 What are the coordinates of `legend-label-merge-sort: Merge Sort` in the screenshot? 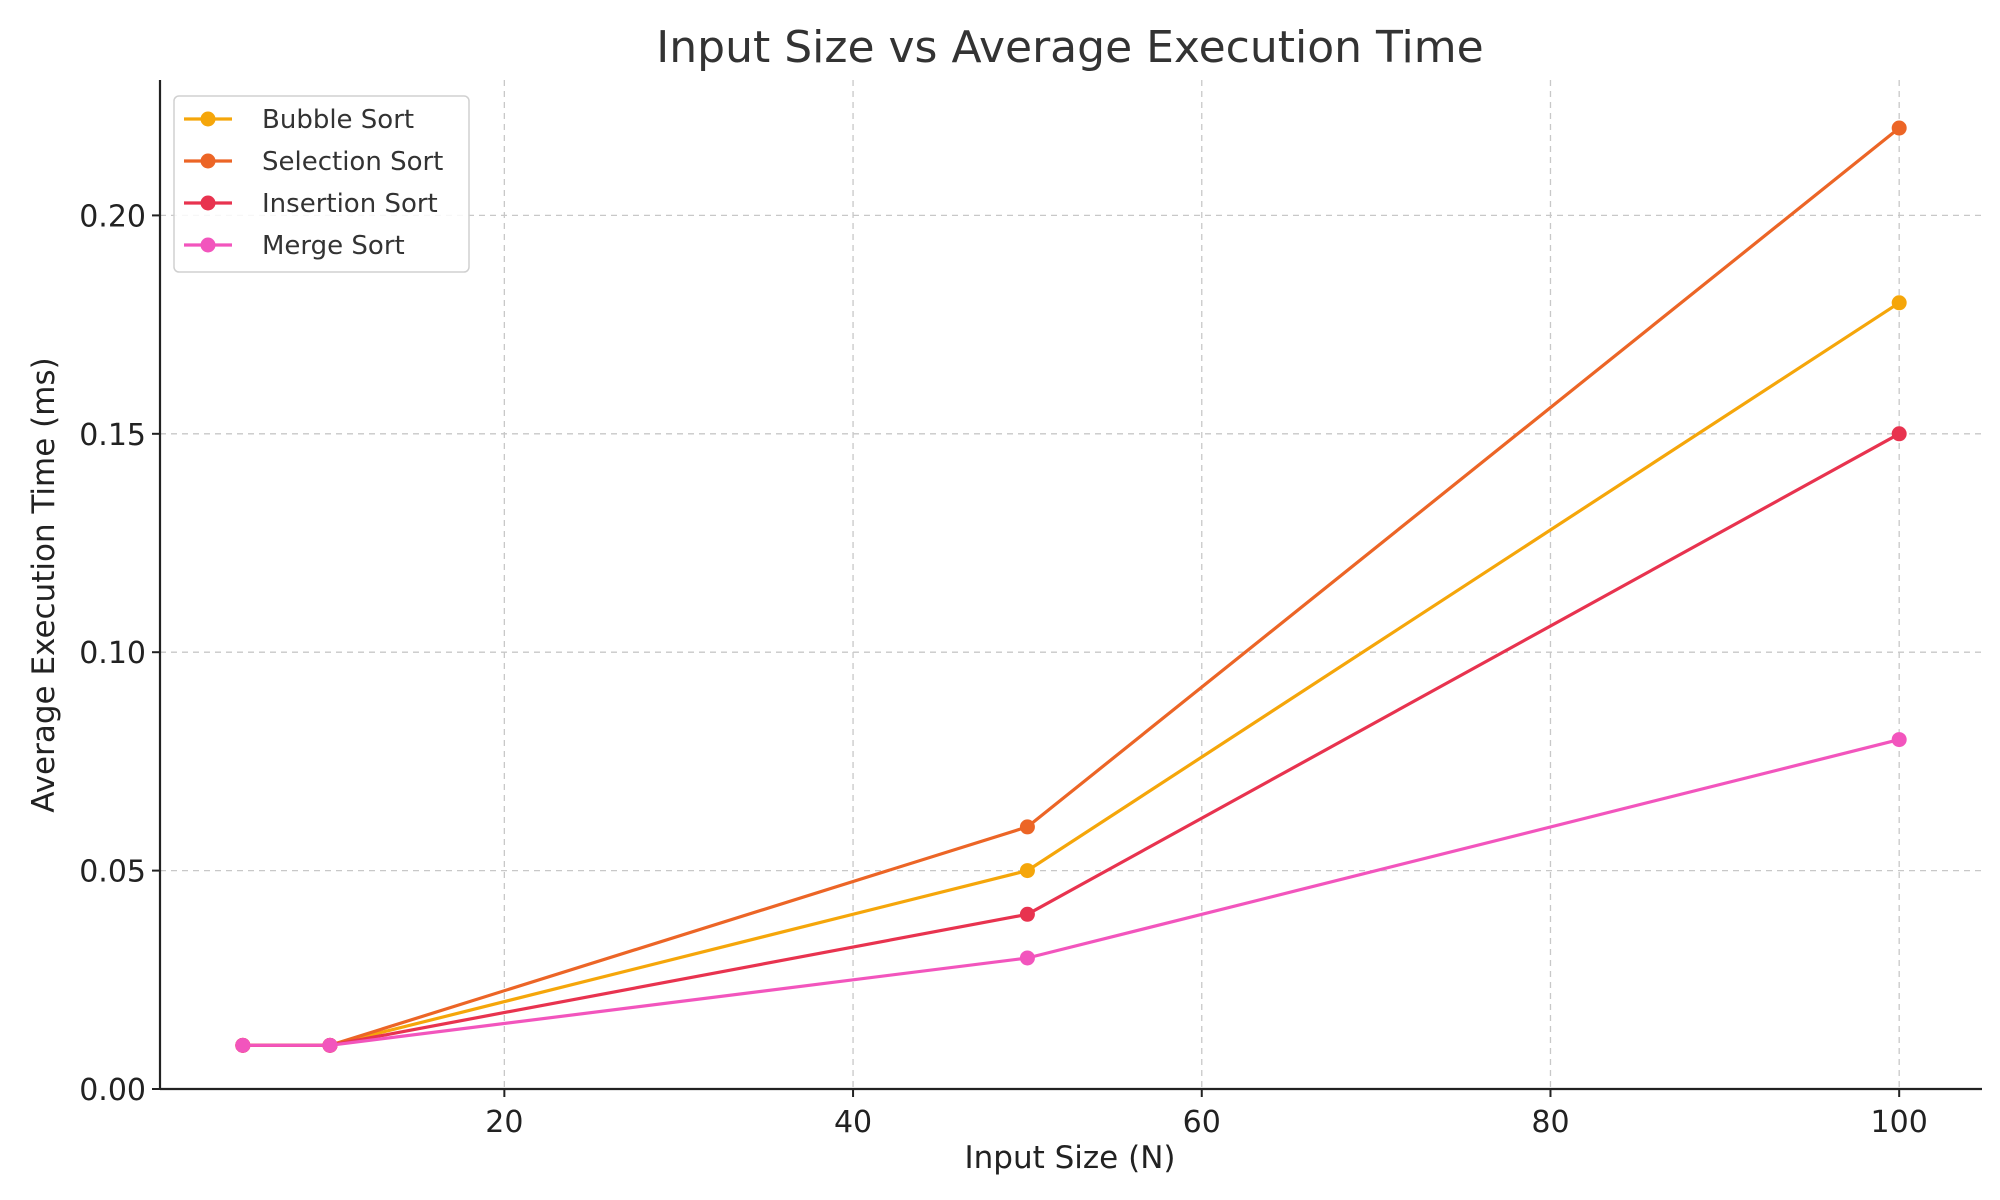 It's located at (333, 246).